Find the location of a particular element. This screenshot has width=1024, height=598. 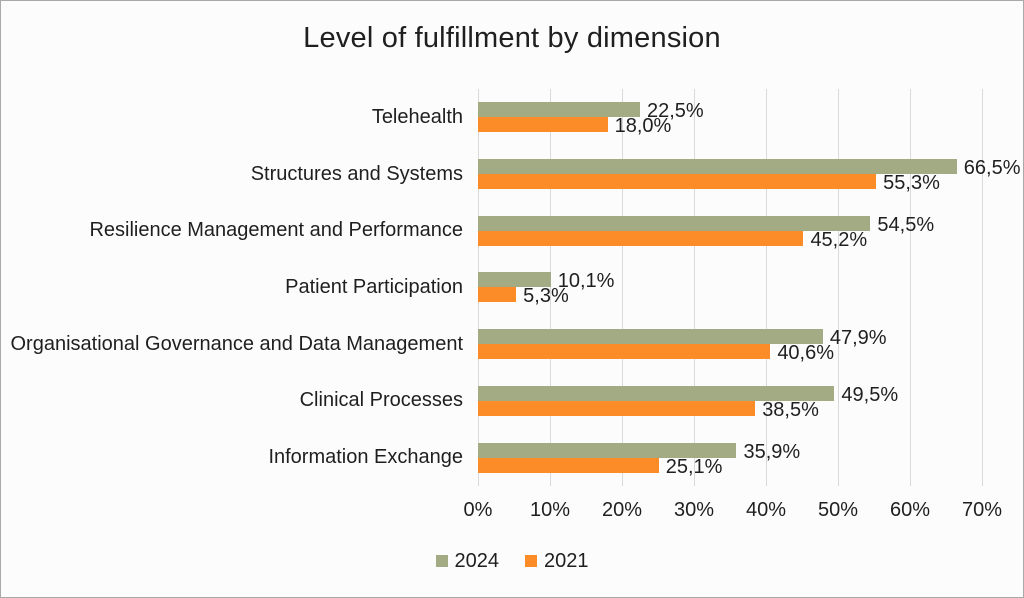

legend-label: 2024 is located at coordinates (477, 560).